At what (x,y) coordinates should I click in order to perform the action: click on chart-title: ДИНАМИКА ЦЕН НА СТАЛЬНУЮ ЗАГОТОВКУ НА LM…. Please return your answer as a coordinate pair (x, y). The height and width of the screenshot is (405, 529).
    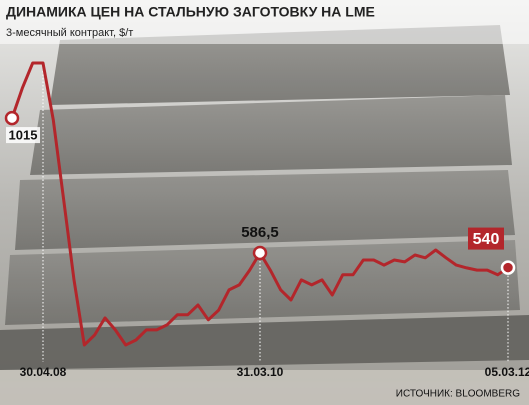
    Looking at the image, I should click on (190, 12).